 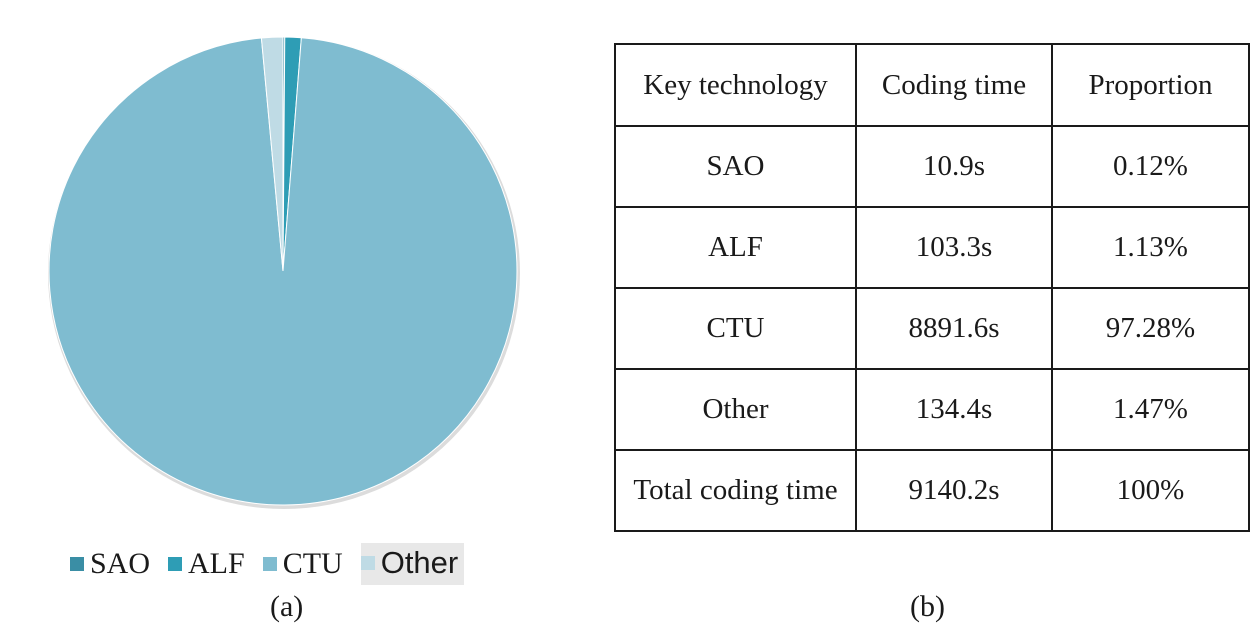 I want to click on table-cell: 100%, so click(x=1150, y=490).